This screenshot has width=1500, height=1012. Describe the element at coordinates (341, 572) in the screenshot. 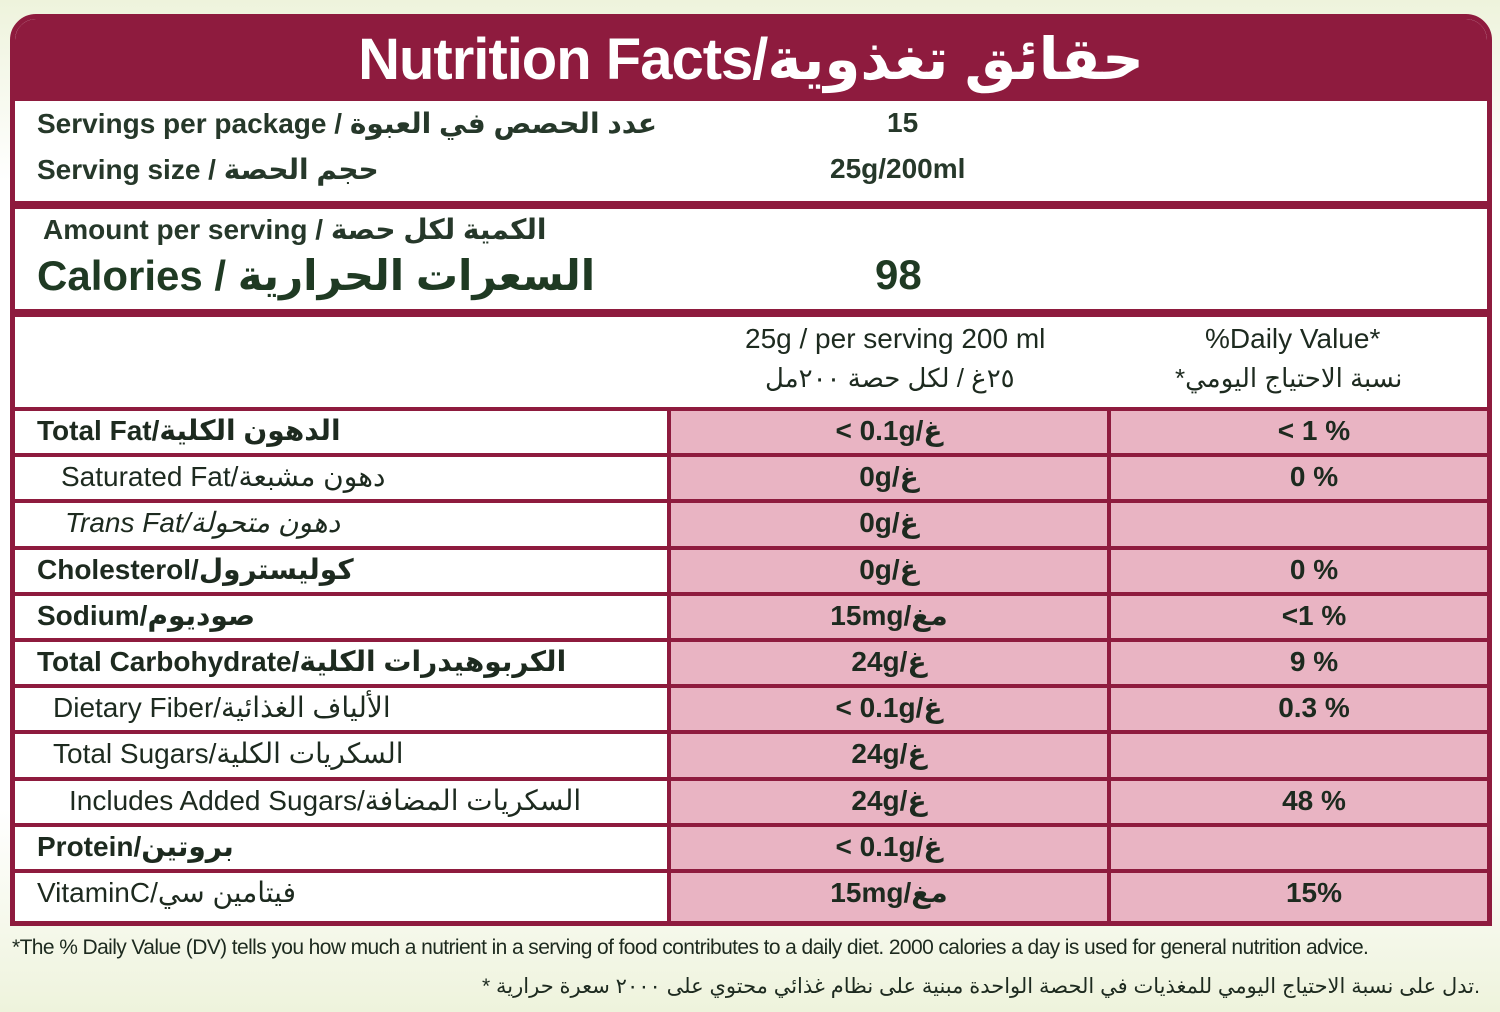

I see `nutrient-name: Cholesterol/كوليسترول` at that location.